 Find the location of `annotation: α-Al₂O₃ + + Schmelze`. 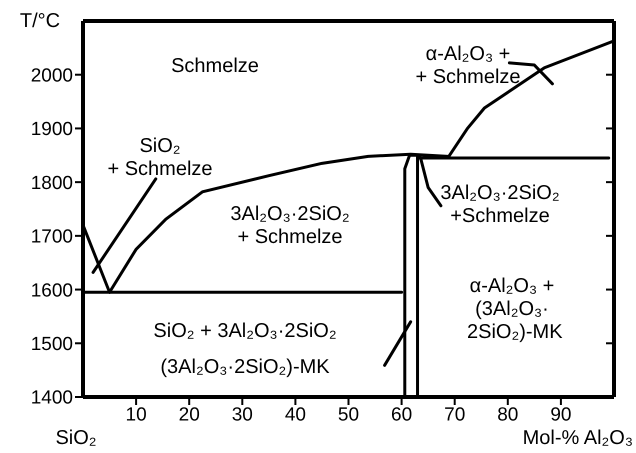

annotation: α-Al₂O₃ + + Schmelze is located at coordinates (468, 65).